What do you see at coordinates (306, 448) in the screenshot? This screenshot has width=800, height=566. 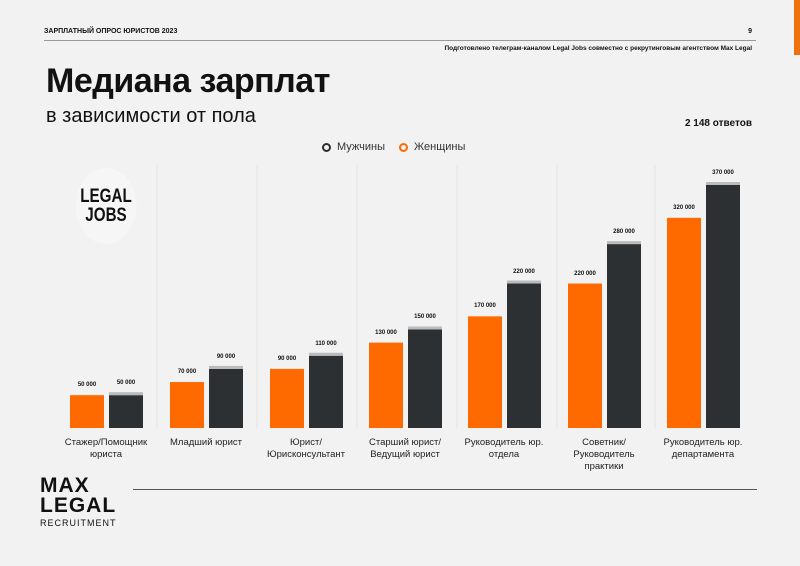 I see `category-label: Юрист/ Юрисконсультант` at bounding box center [306, 448].